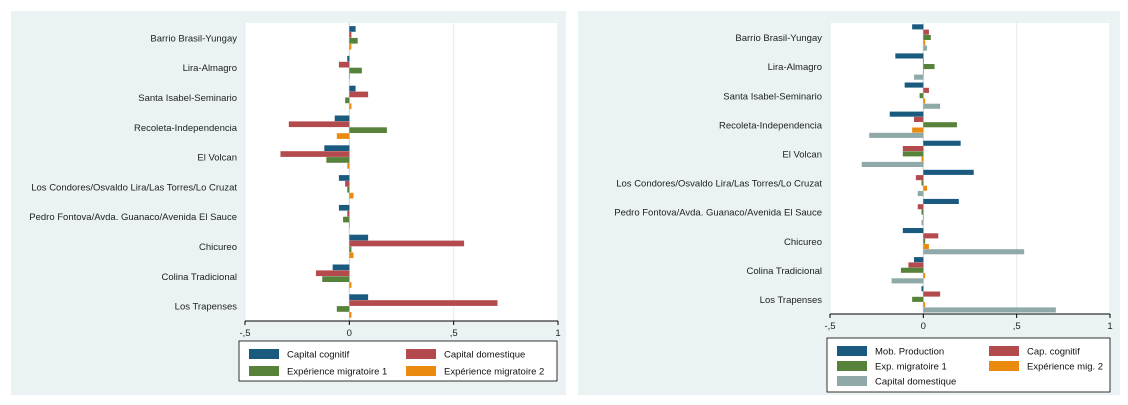 This screenshot has width=1128, height=405. What do you see at coordinates (778, 38) in the screenshot?
I see `category-label: Barrio Brasil-Yungay` at bounding box center [778, 38].